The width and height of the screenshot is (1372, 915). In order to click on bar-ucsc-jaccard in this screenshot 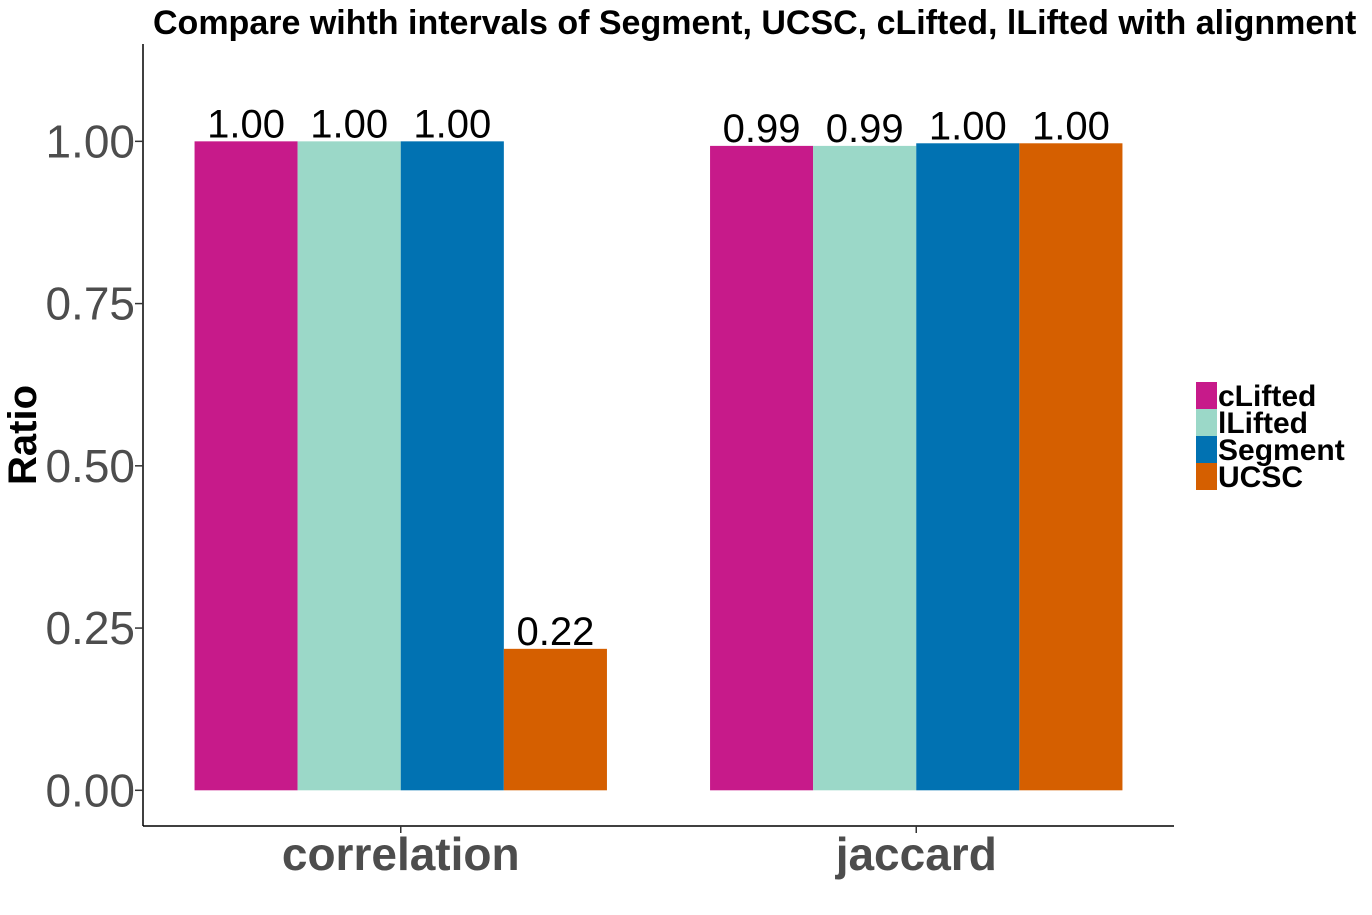, I will do `click(1071, 467)`.